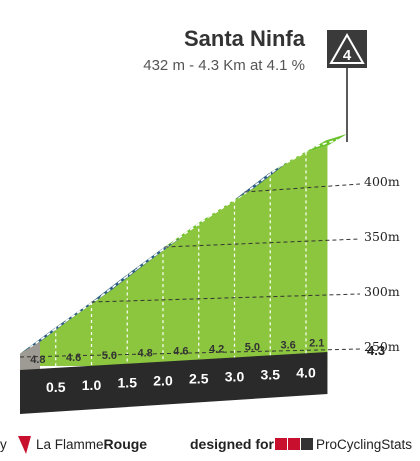 This screenshot has height=461, width=420. I want to click on la-flamme-rouge-brand: La FlammeRouge, so click(91, 444).